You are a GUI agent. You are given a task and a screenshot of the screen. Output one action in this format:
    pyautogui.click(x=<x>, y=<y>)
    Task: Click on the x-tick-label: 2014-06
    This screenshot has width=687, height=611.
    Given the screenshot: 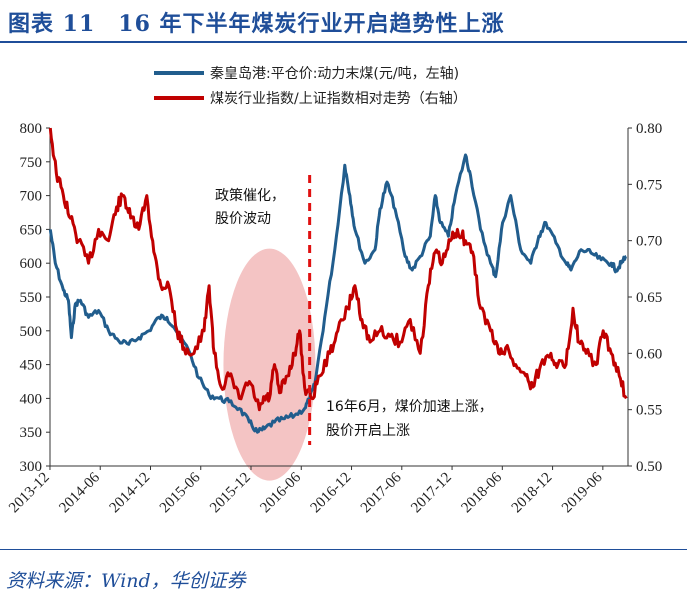 What is the action you would take?
    pyautogui.click(x=79, y=492)
    